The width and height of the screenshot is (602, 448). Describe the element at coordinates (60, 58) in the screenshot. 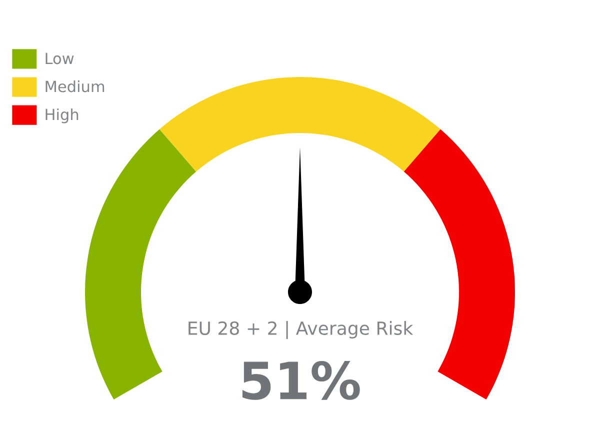

I see `legend-label: Low` at that location.